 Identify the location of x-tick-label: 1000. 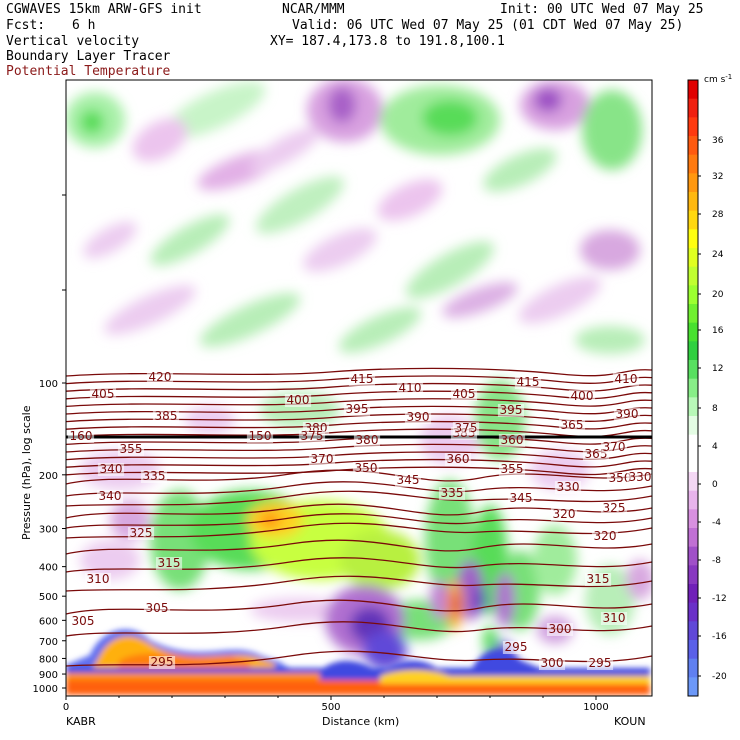
(595, 707).